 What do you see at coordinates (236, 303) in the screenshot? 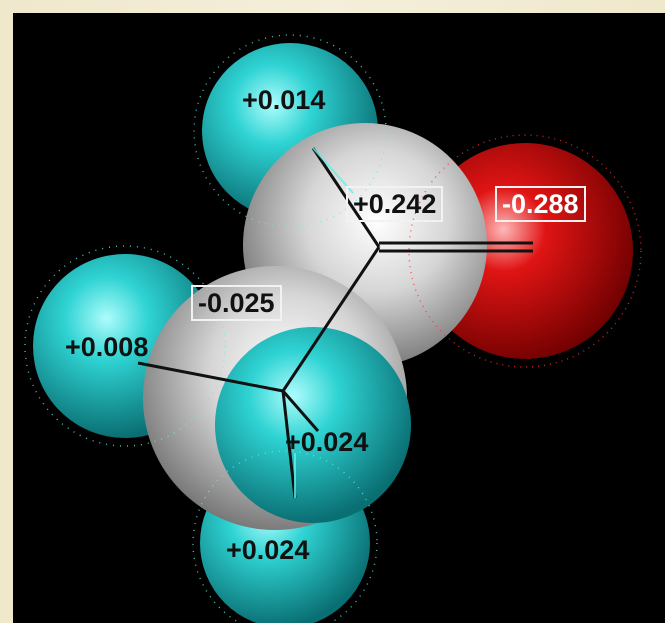
I see `charge-label-c-methyl: -0.025` at bounding box center [236, 303].